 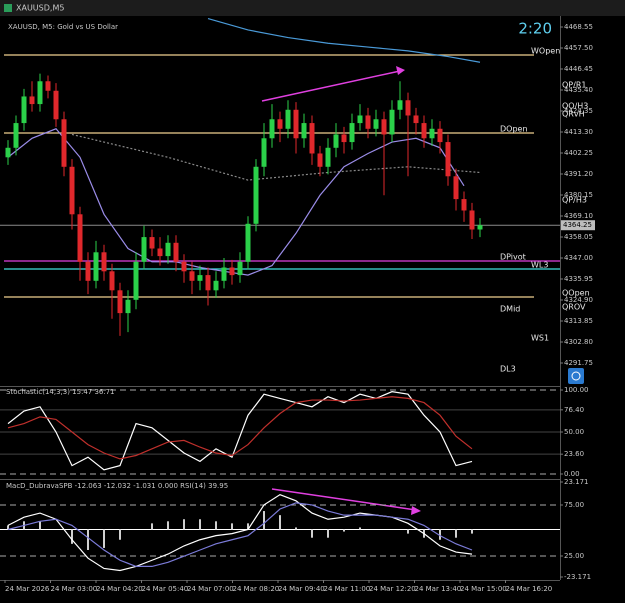 I want to click on level-label: WL3, so click(x=539, y=265).